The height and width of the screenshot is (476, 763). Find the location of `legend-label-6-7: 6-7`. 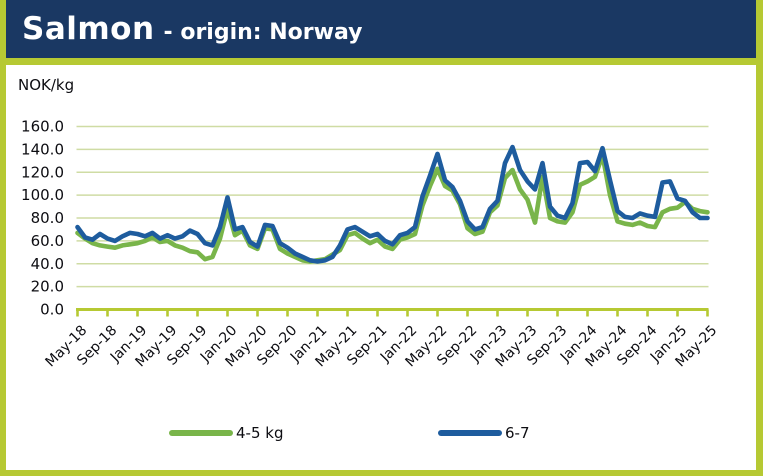

legend-label-6-7: 6-7 is located at coordinates (517, 433).